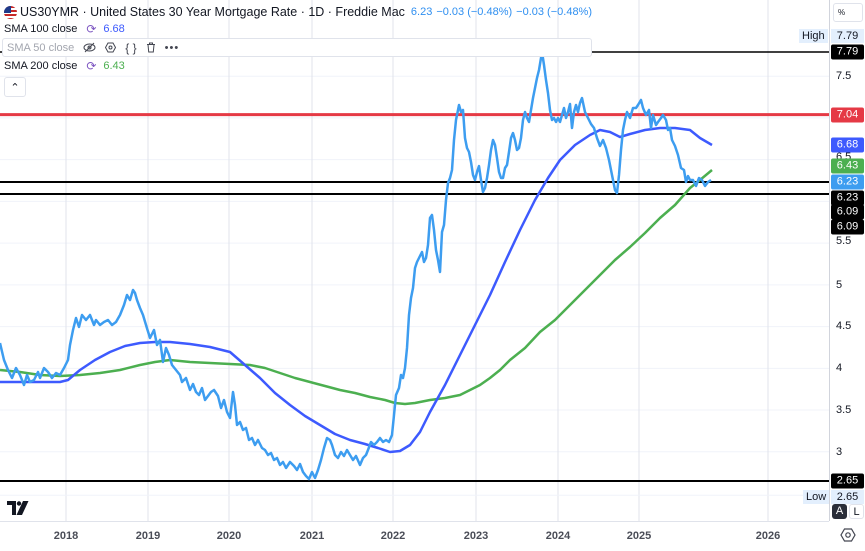  I want to click on time-tick: 2026, so click(768, 536).